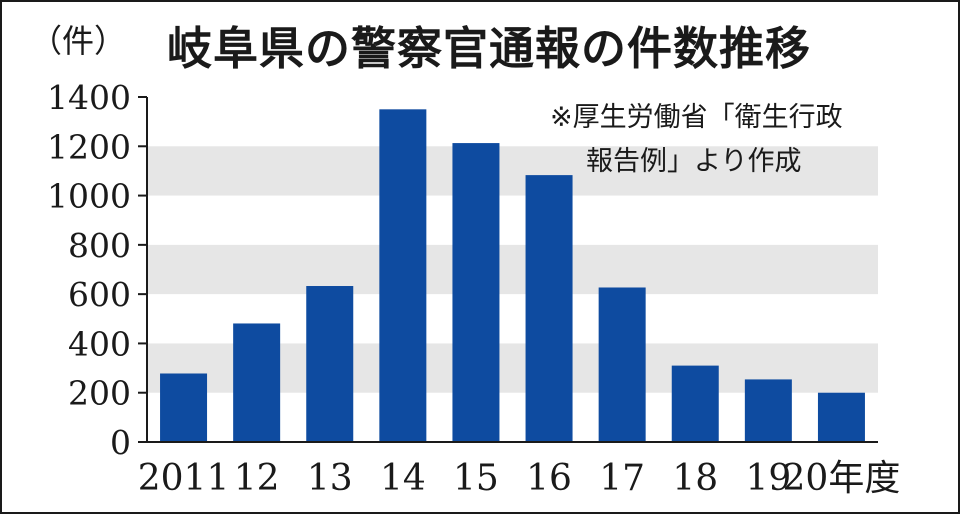 This screenshot has height=514, width=960. What do you see at coordinates (403, 478) in the screenshot?
I see `x-tick-label: 14` at bounding box center [403, 478].